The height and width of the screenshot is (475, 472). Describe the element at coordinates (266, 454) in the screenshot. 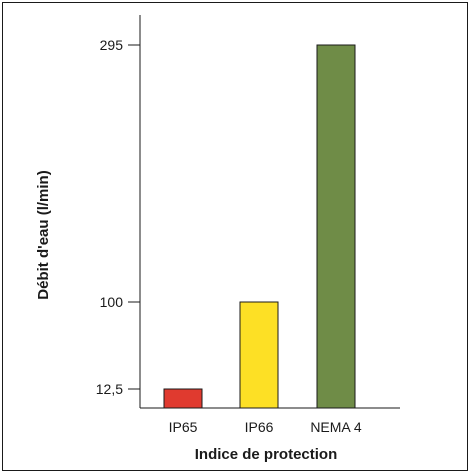

I see `x-axis-title: Indice de protection` at that location.